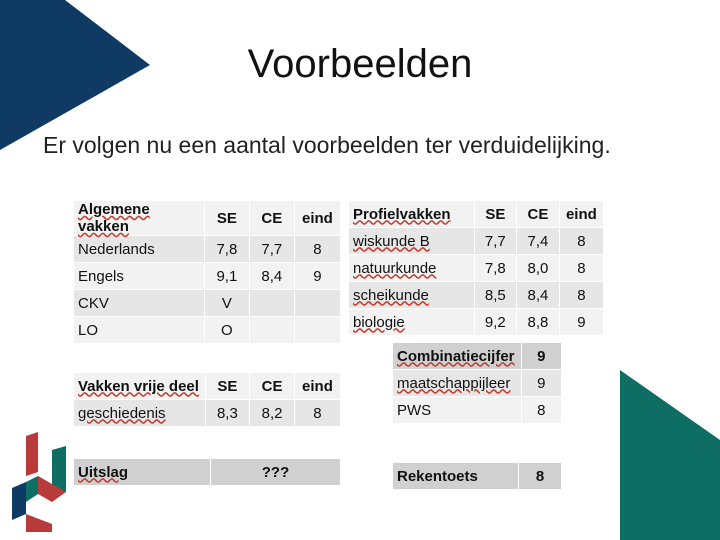 The image size is (720, 540). What do you see at coordinates (411, 214) in the screenshot?
I see `header-cell: Profielvakken` at bounding box center [411, 214].